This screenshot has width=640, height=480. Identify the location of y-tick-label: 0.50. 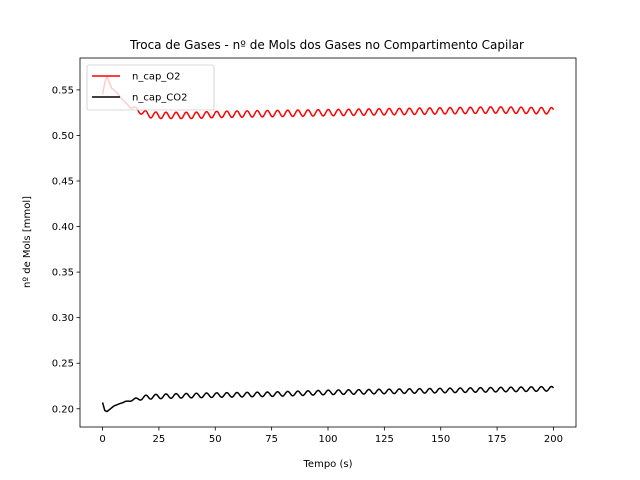
(63, 136).